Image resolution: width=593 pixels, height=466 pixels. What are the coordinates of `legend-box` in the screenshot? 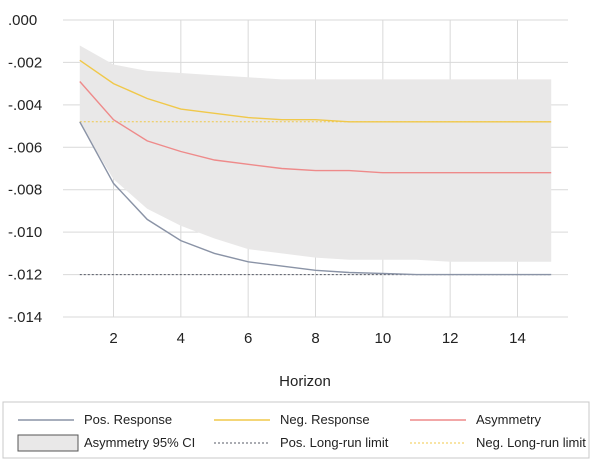 It's located at (296, 430).